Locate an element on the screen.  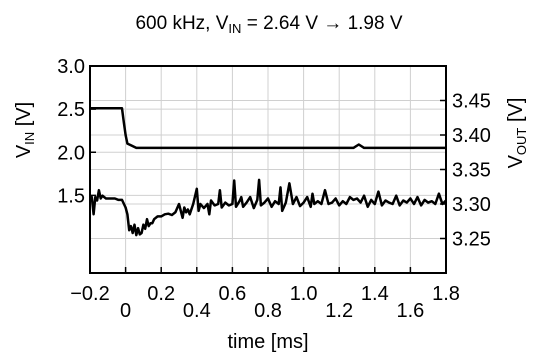
x-tick-label: 0.6 is located at coordinates (232, 294).